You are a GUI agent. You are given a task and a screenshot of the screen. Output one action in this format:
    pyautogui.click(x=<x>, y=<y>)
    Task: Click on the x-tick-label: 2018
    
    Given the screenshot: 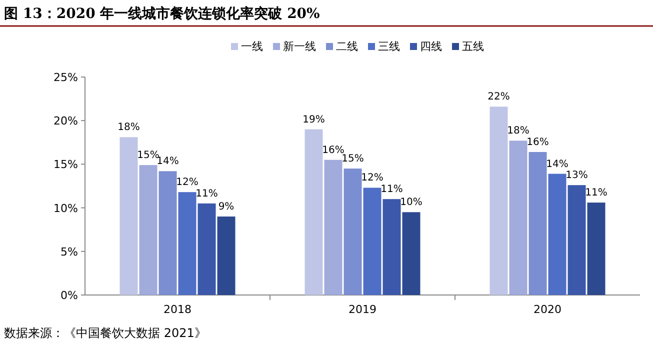 What is the action you would take?
    pyautogui.click(x=178, y=309)
    